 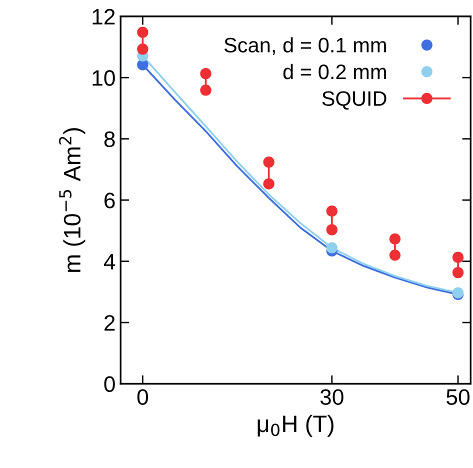 What do you see at coordinates (332, 397) in the screenshot?
I see `x-tick-label: 30` at bounding box center [332, 397].